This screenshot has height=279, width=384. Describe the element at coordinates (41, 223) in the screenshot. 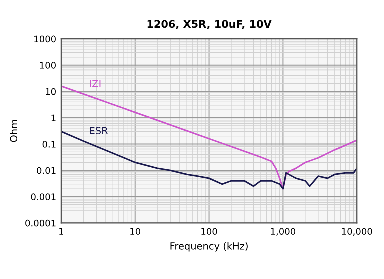

I see `y-tick-label: 0.0001` at that location.